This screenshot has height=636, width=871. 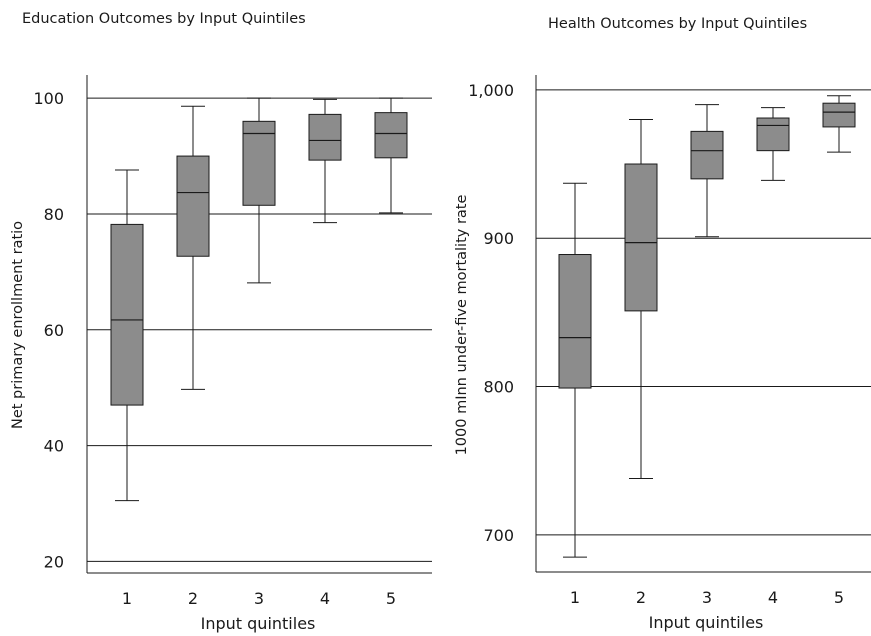 What do you see at coordinates (498, 535) in the screenshot?
I see `health-ytick-label-700: 700` at bounding box center [498, 535].